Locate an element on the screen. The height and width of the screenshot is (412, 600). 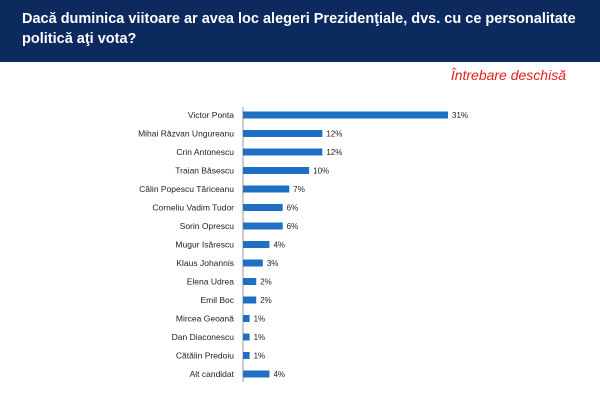
data-label: 31% is located at coordinates (460, 115).